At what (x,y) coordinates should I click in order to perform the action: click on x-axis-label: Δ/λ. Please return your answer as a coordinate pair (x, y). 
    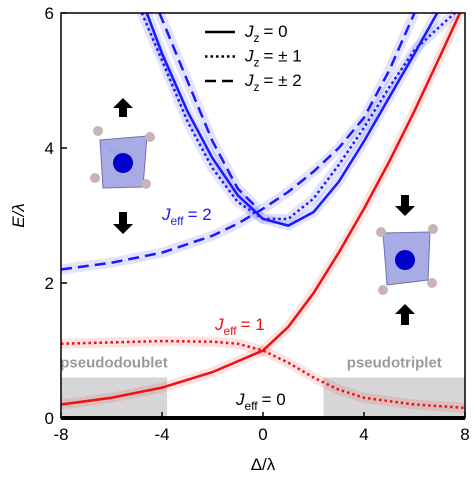
    Looking at the image, I should click on (263, 464).